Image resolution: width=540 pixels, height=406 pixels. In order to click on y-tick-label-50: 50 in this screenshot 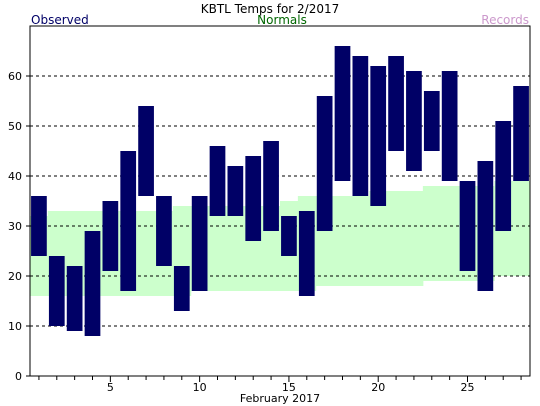, I will do `click(15, 126)`.